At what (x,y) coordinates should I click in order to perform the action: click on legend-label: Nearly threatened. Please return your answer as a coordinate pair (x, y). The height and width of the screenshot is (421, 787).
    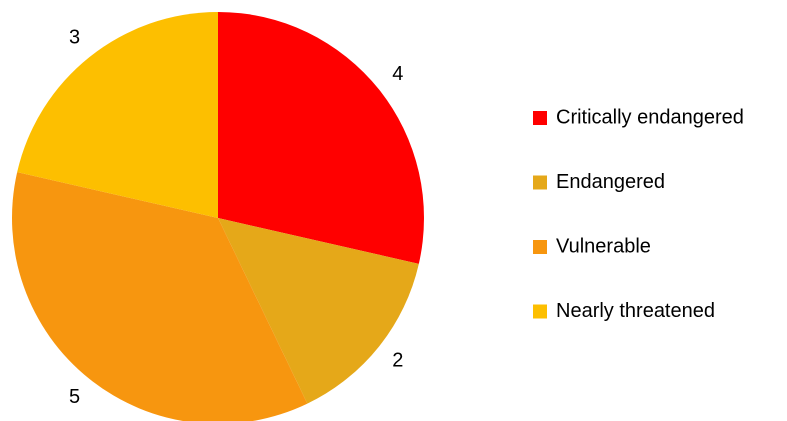
    Looking at the image, I should click on (635, 311).